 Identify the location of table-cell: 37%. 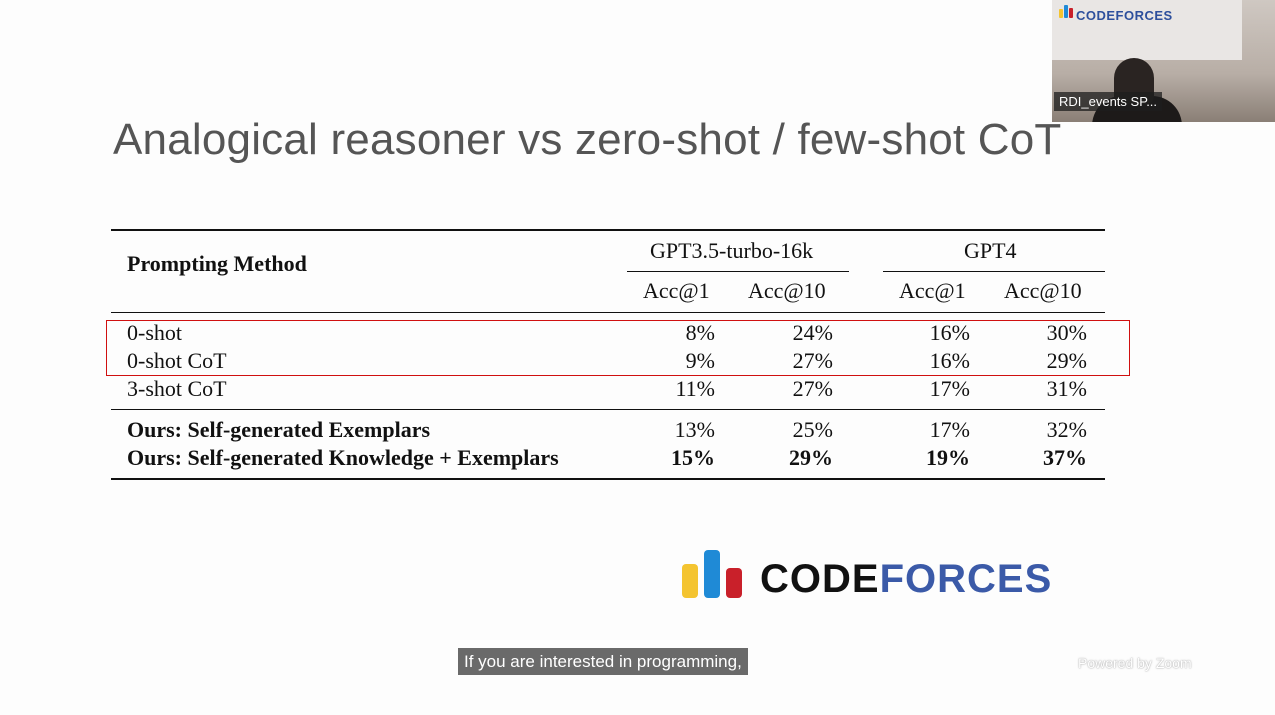
(1065, 457).